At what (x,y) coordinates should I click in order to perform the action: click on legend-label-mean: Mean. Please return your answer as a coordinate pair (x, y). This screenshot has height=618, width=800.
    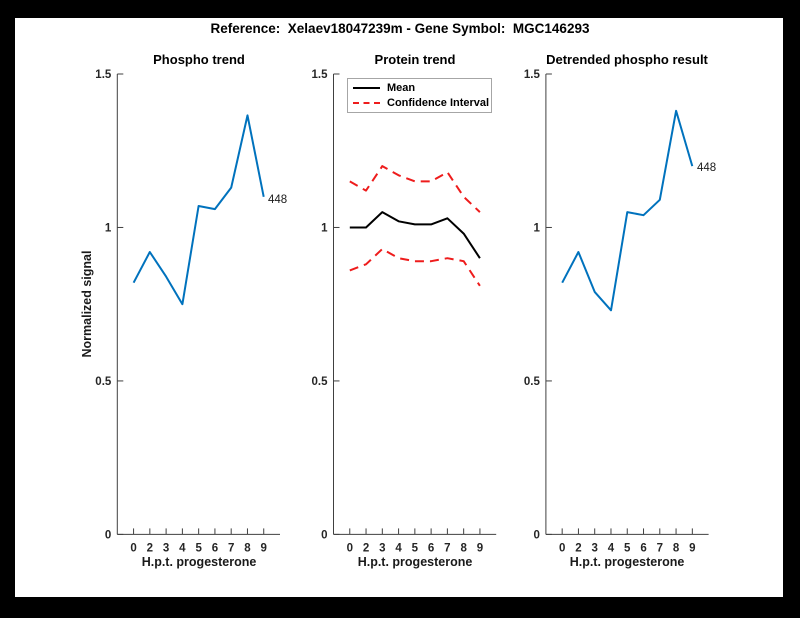
    Looking at the image, I should click on (401, 87).